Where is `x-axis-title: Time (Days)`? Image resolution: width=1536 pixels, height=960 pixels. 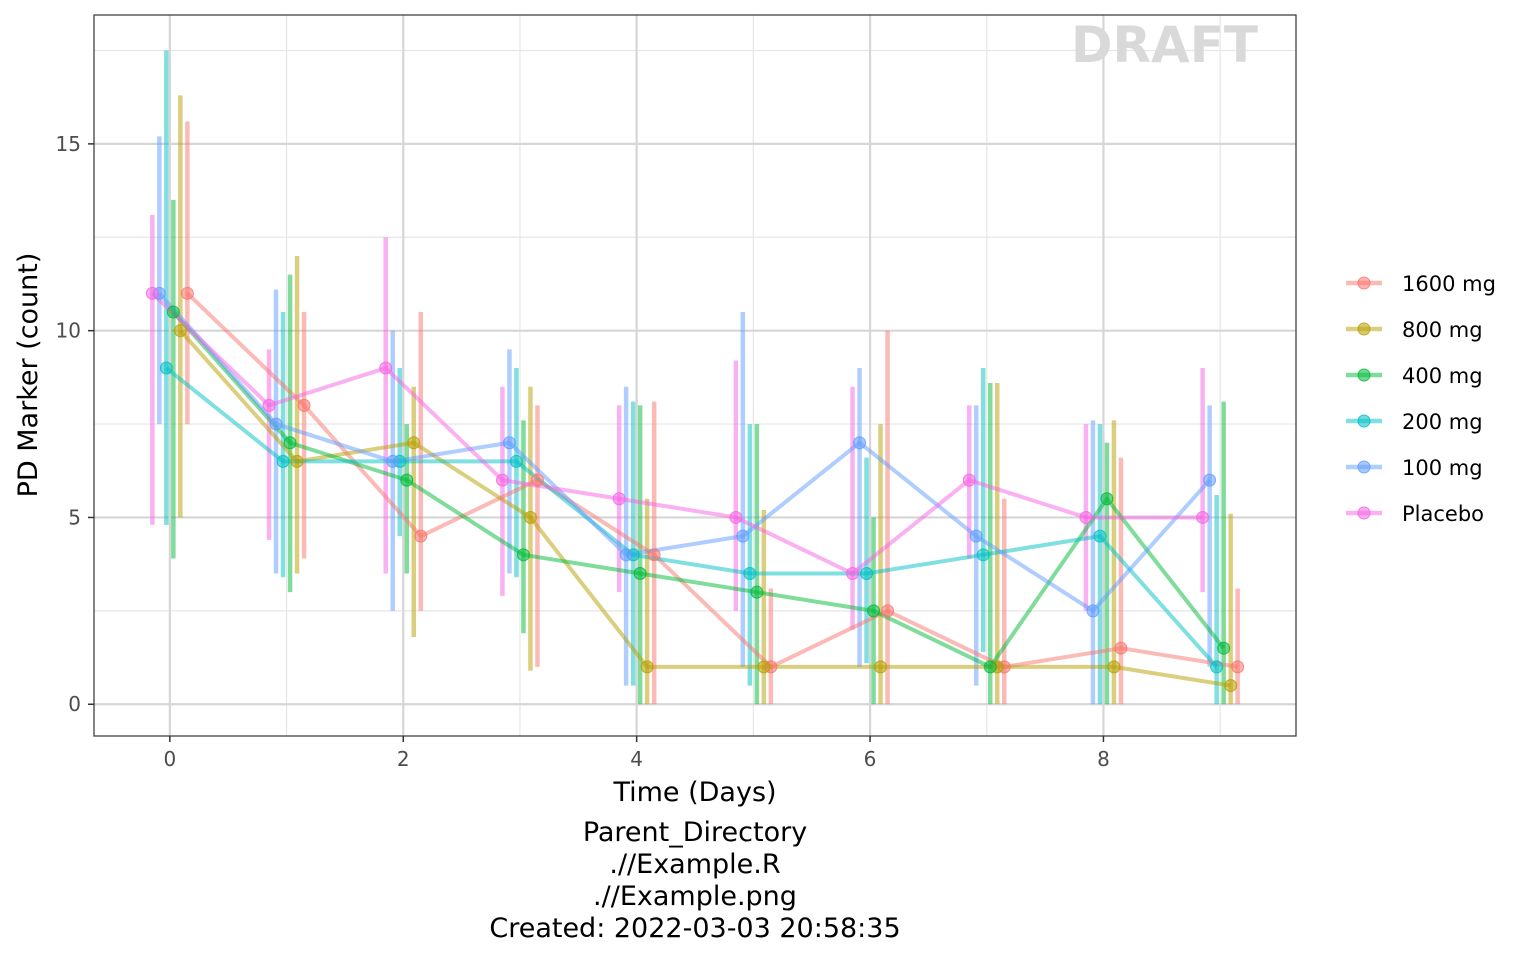
x-axis-title: Time (Days) is located at coordinates (694, 792).